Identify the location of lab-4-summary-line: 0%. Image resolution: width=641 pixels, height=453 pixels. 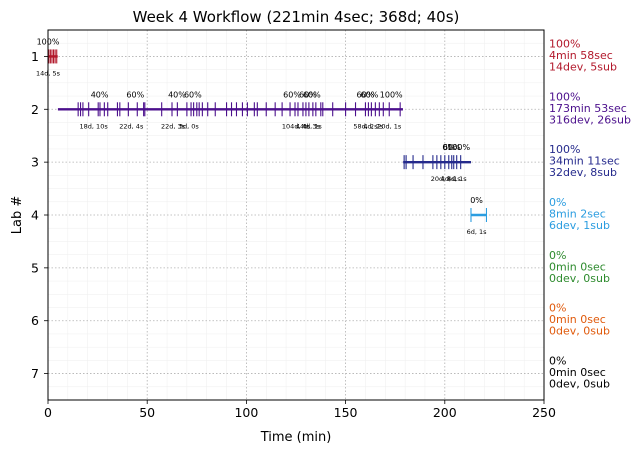
(557, 202).